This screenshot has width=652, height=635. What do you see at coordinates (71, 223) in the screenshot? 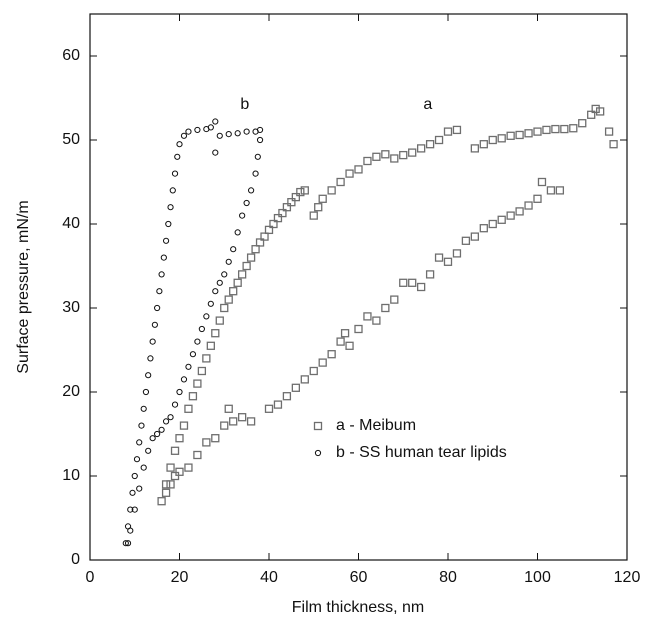
I see `y-tick-label: 40` at bounding box center [71, 223].